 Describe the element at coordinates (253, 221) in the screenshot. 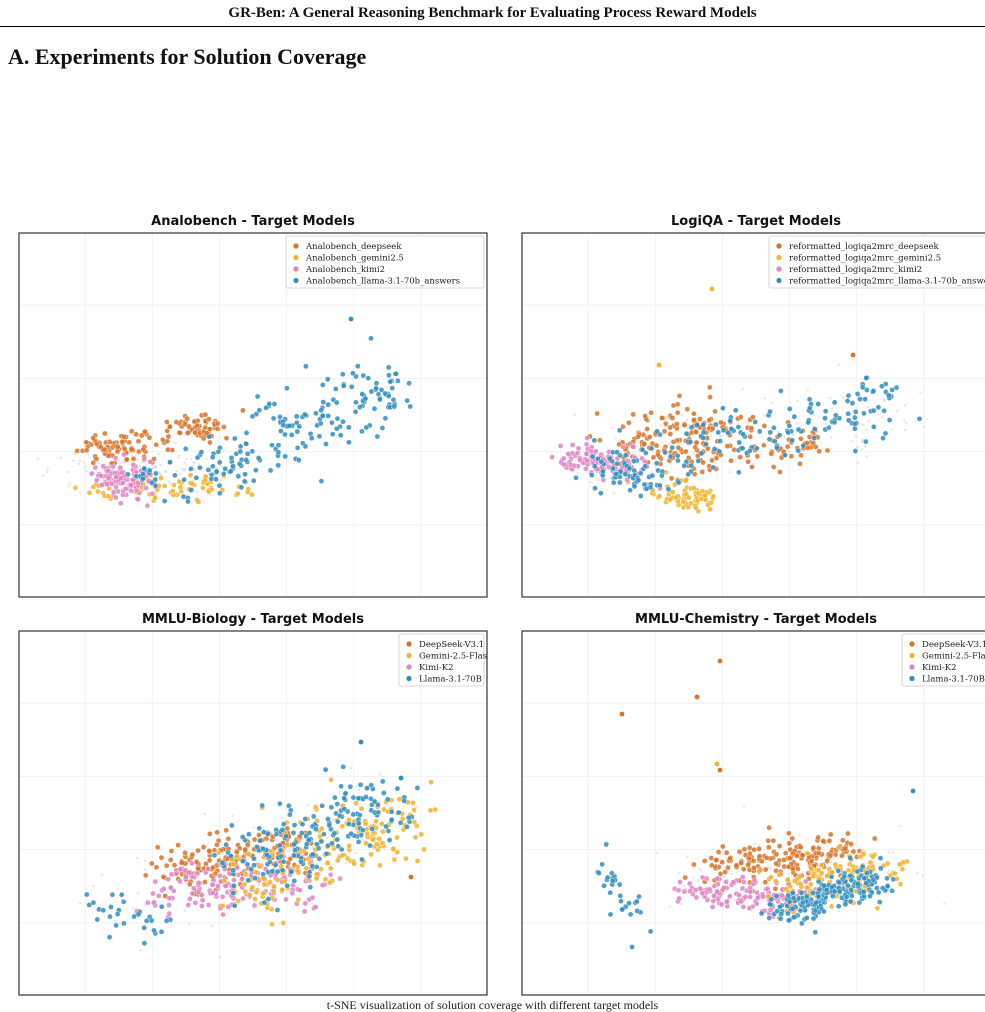

I see `chart-title: Analobench - Target Models` at that location.